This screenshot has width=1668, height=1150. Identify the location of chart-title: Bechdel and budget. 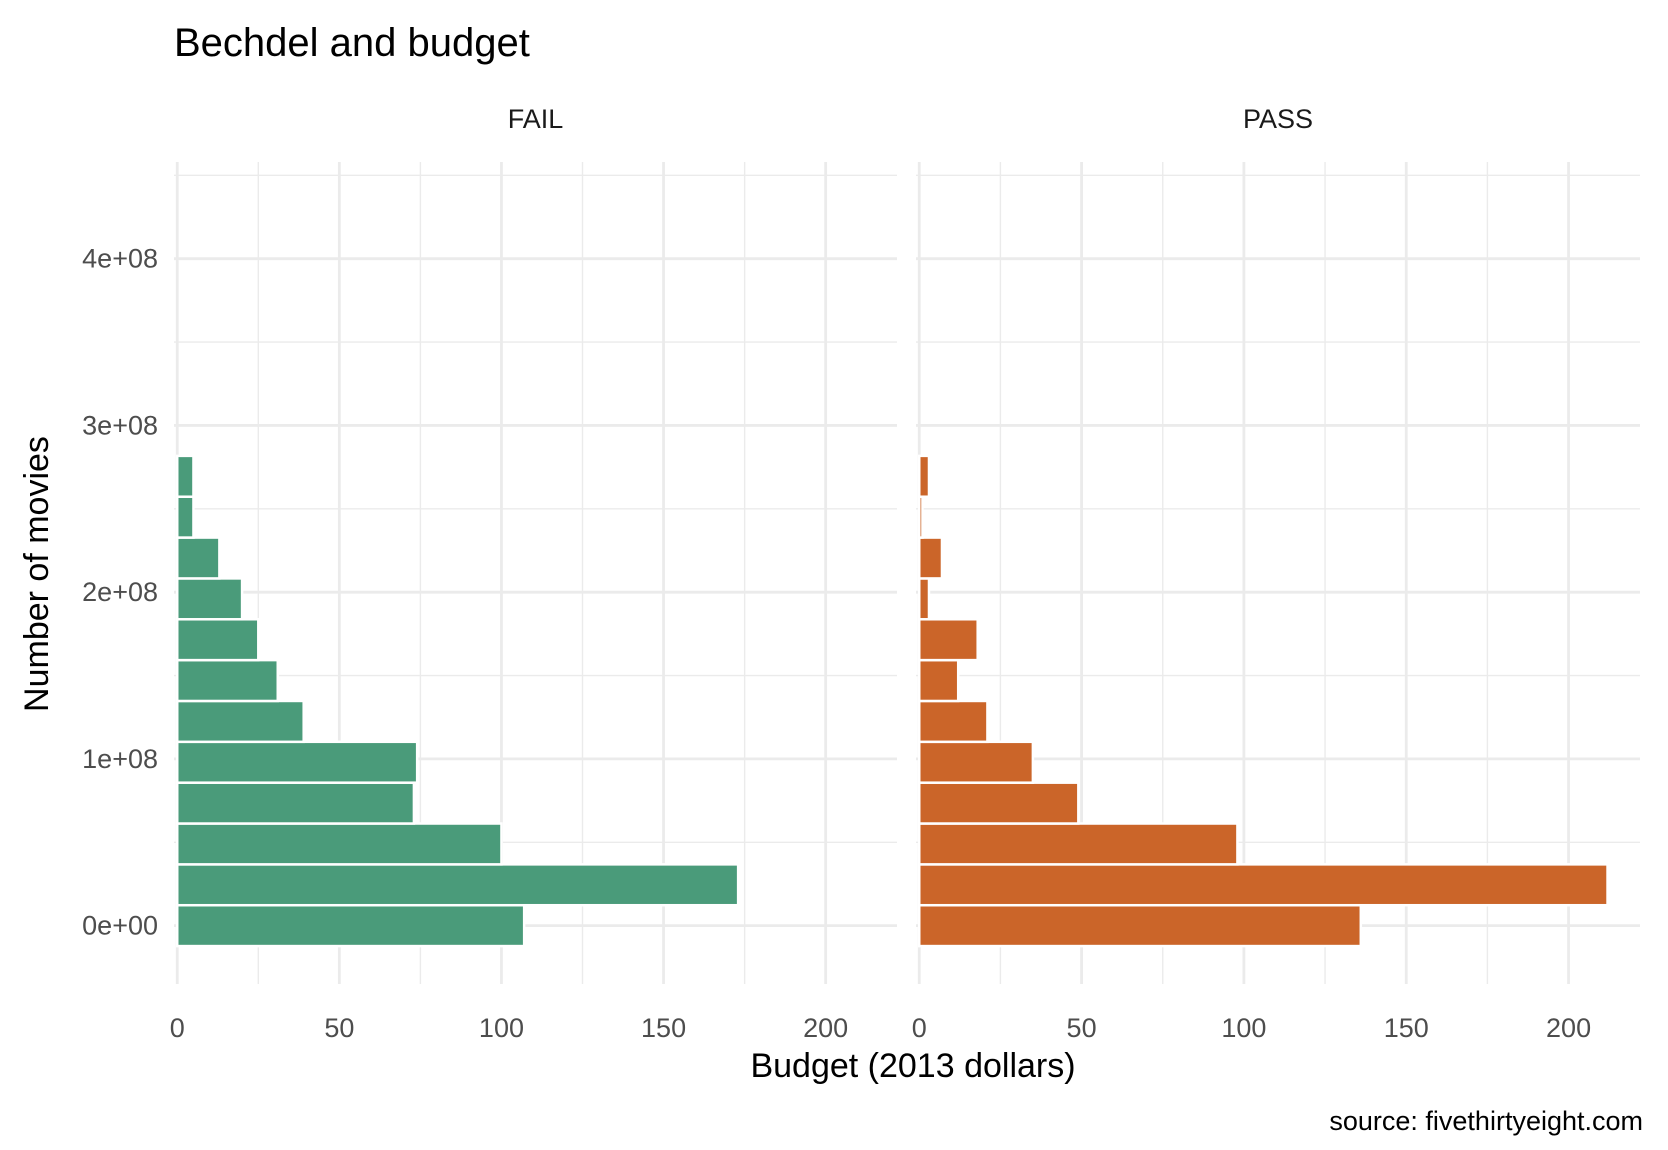
(352, 43).